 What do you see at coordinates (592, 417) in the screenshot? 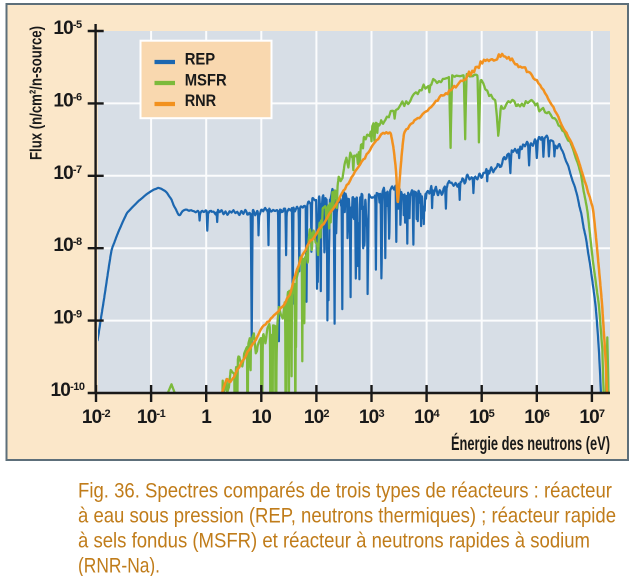
I see `svg-text: 10⁷` at bounding box center [592, 417].